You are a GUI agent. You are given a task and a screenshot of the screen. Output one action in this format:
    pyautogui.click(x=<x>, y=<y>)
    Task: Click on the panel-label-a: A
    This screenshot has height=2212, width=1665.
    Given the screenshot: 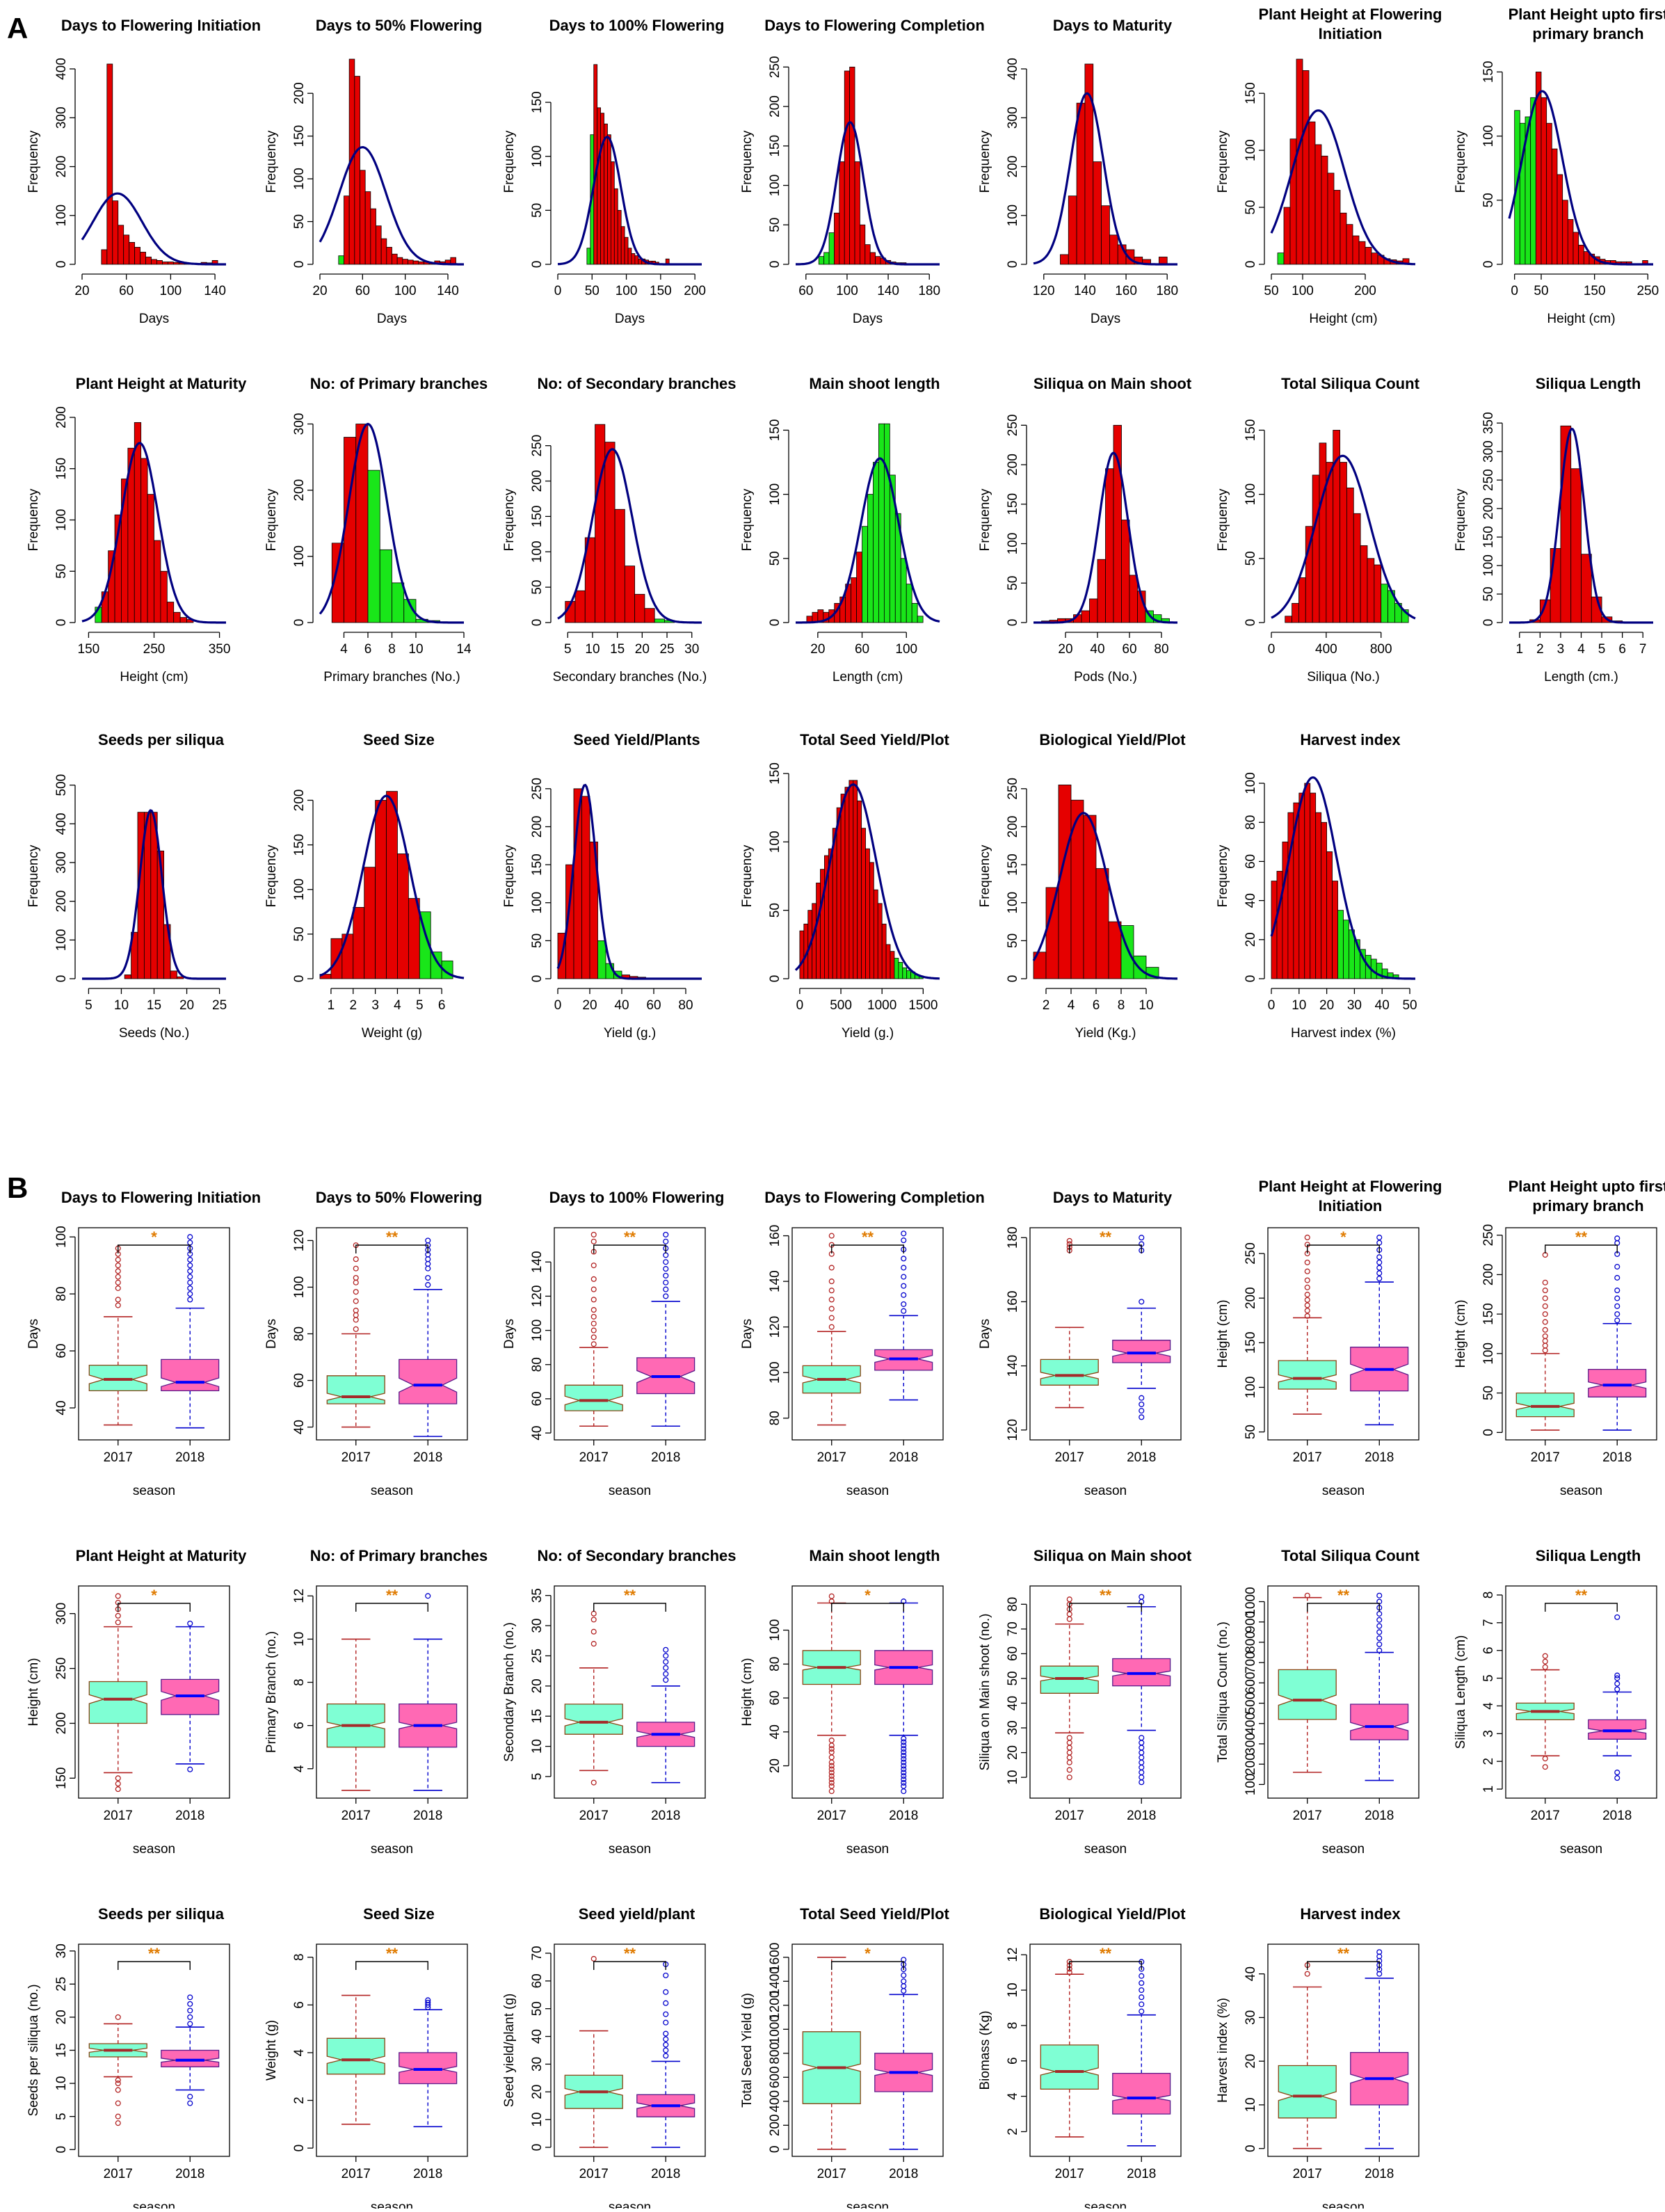 What is the action you would take?
    pyautogui.click(x=17, y=28)
    